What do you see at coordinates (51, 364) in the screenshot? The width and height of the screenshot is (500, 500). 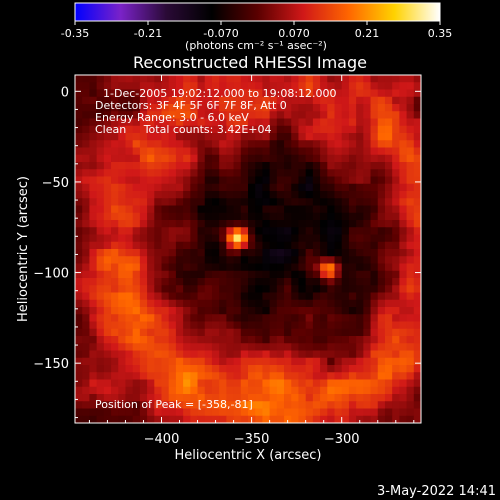 I see `y-tick-label-3: −150` at bounding box center [51, 364].